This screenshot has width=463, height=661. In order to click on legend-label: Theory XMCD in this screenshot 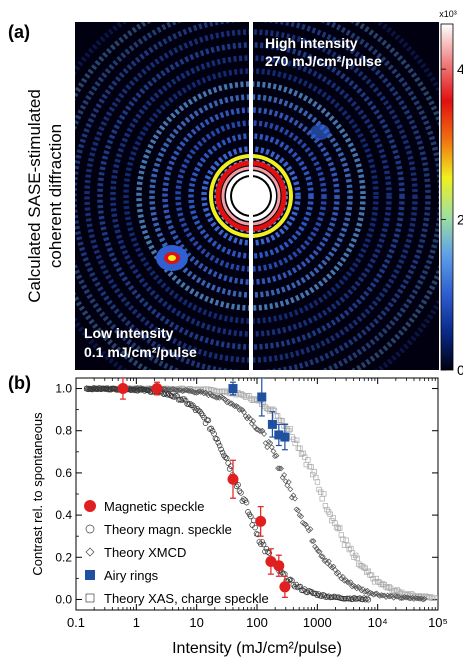, I will do `click(145, 552)`.